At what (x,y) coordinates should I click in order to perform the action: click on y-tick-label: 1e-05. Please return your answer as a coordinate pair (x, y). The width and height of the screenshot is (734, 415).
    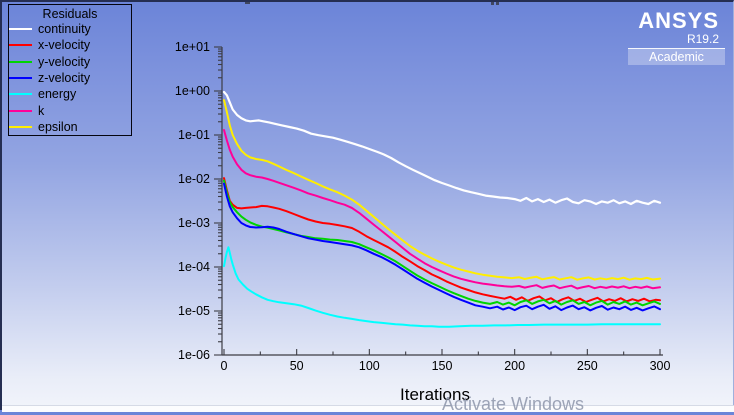
    Looking at the image, I should click on (194, 311).